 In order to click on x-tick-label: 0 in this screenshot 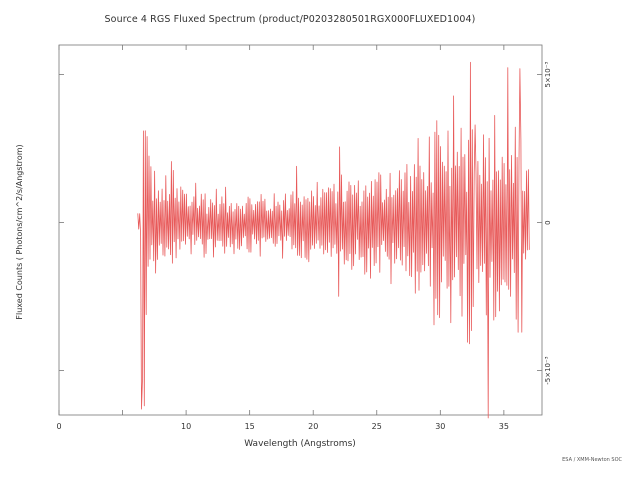, I will do `click(58, 426)`.